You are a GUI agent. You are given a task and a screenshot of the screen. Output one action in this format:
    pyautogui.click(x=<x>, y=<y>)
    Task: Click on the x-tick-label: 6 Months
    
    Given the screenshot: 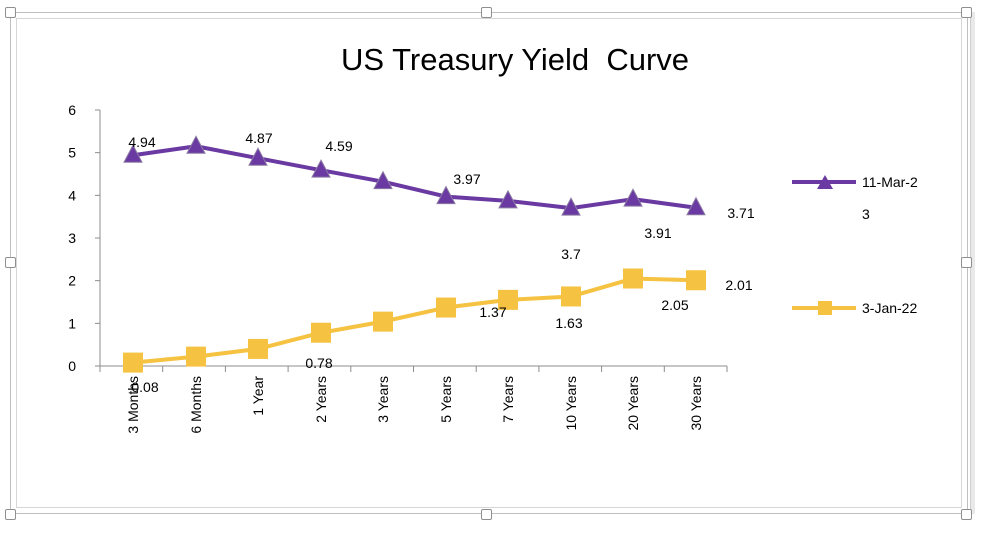 What is the action you would take?
    pyautogui.click(x=196, y=405)
    